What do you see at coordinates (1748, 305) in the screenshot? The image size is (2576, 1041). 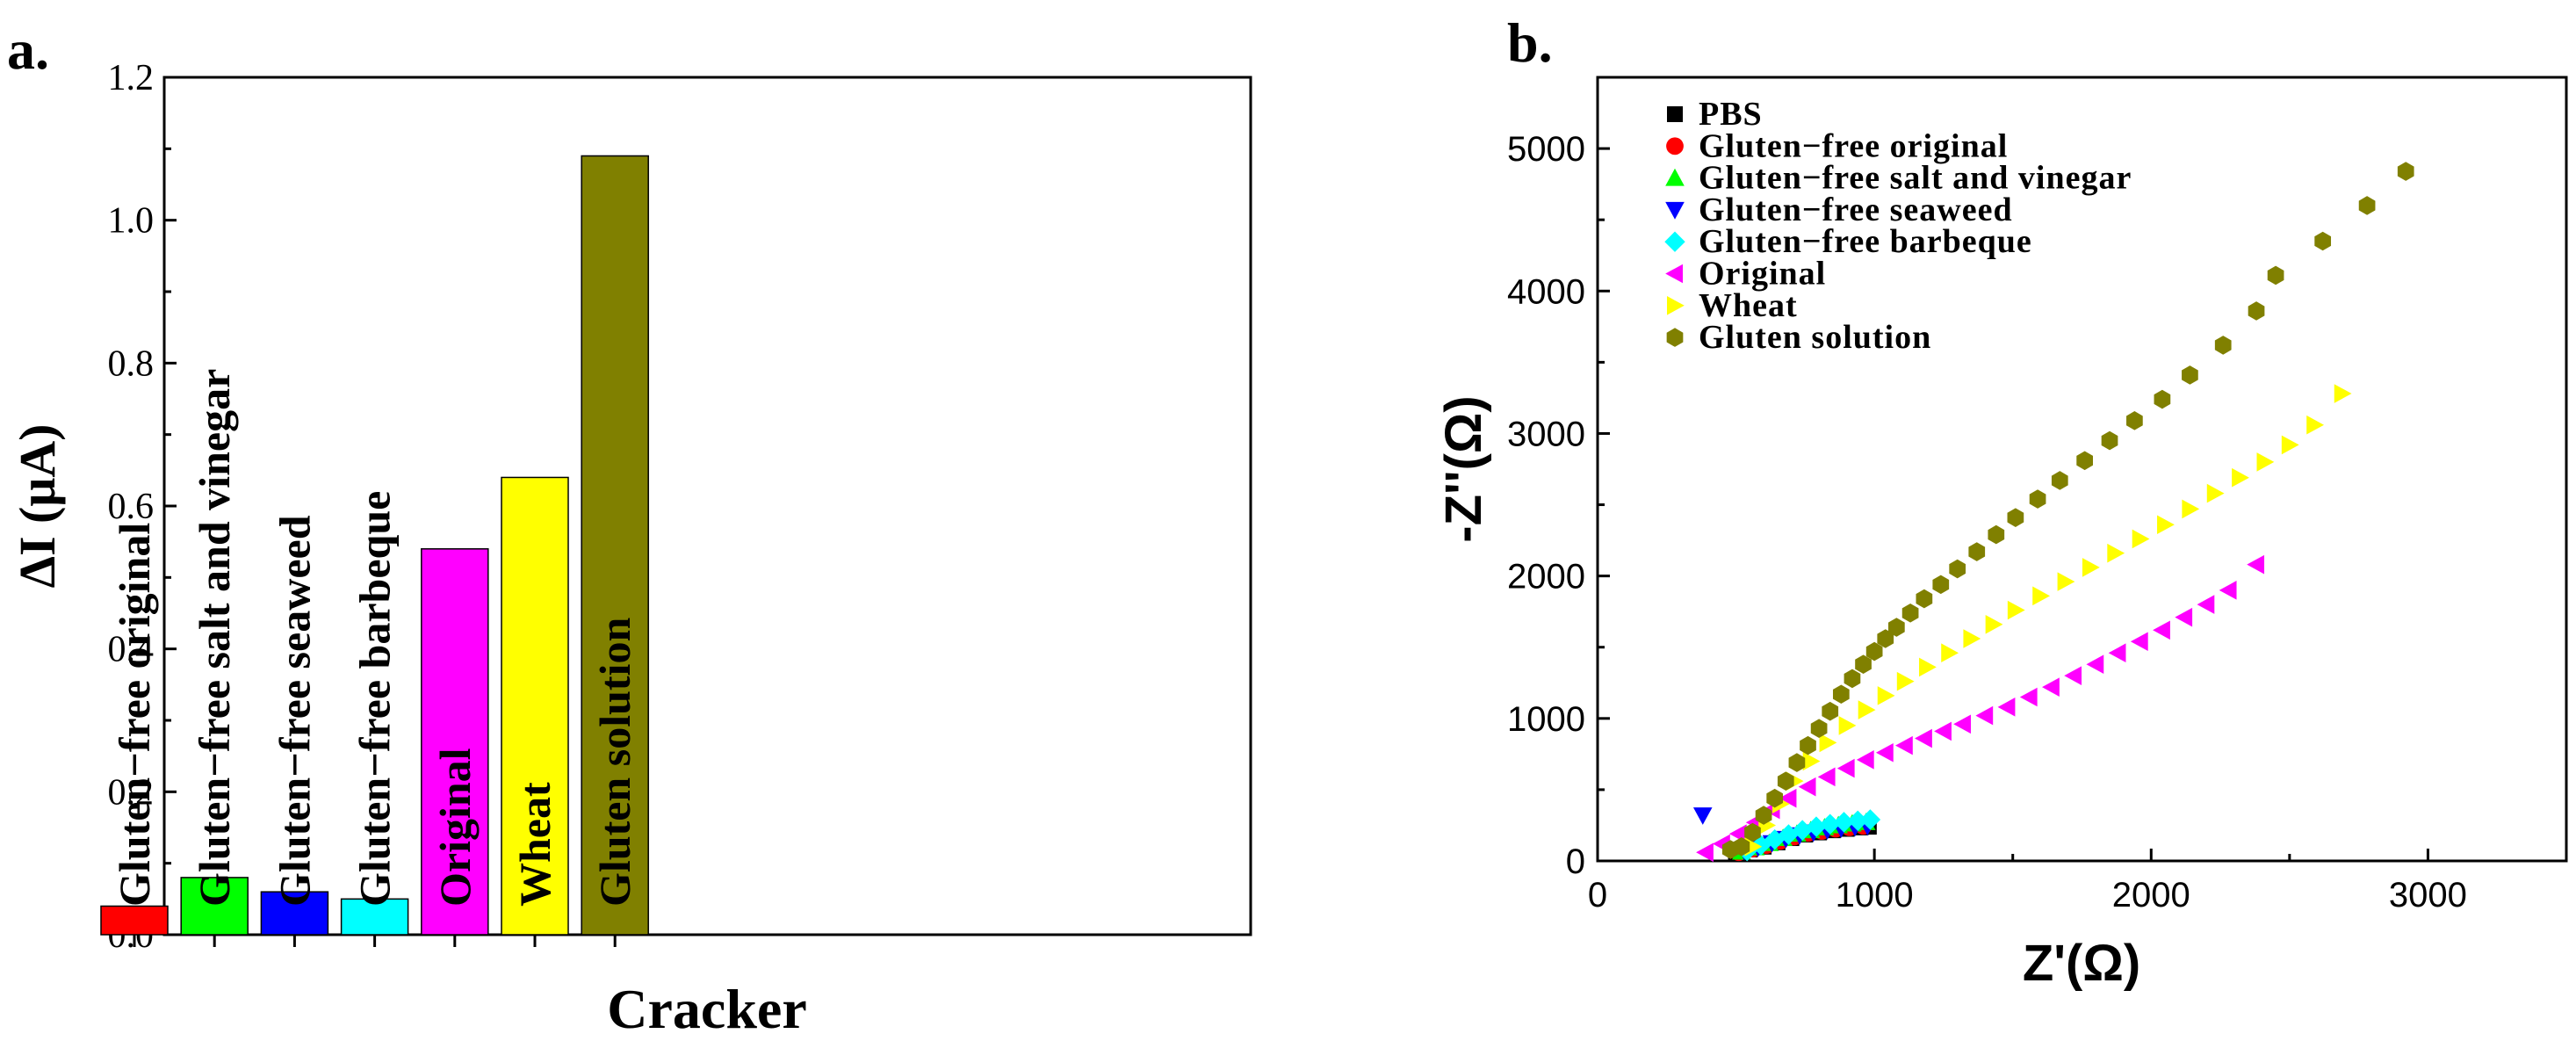 I see `legend-label-wheat: Wheat` at bounding box center [1748, 305].